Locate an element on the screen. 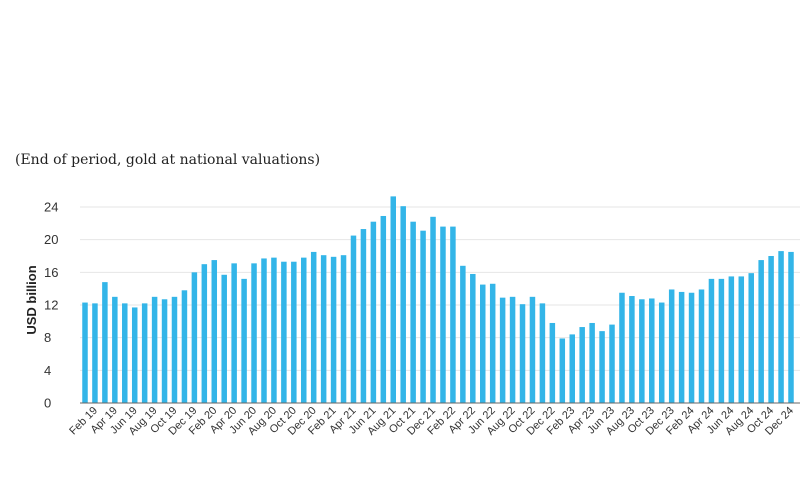 The height and width of the screenshot is (480, 800). y-axis-ticks: 0 4 8 12 16 20 24 is located at coordinates (51, 305).